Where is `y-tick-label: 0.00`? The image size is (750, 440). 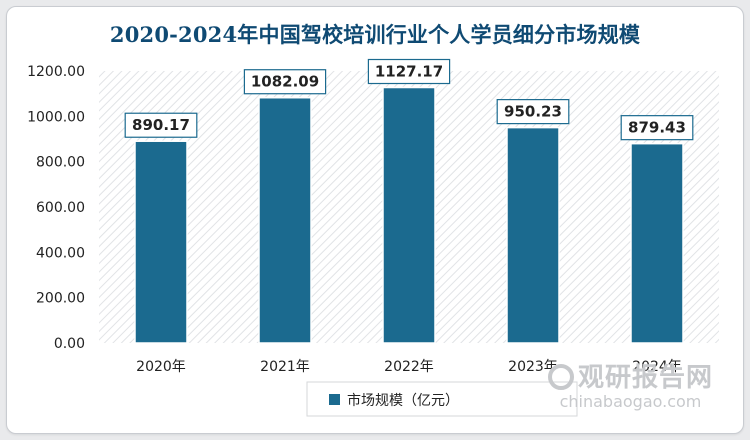
y-tick-label: 0.00 is located at coordinates (69, 344).